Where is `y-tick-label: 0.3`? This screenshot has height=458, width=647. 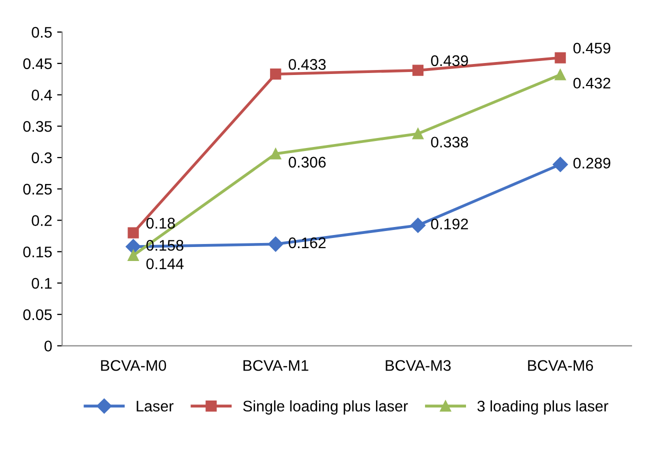
y-tick-label: 0.3 is located at coordinates (42, 158).